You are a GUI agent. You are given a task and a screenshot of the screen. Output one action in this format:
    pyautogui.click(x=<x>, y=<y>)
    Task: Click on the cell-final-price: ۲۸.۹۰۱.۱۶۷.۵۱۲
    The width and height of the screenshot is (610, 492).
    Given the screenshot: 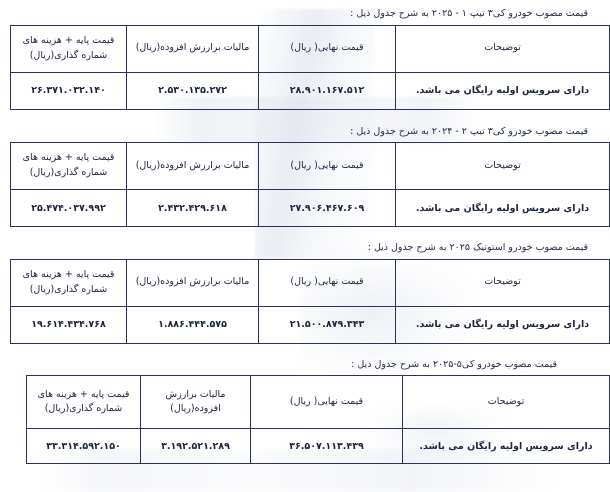 What is the action you would take?
    pyautogui.click(x=327, y=90)
    